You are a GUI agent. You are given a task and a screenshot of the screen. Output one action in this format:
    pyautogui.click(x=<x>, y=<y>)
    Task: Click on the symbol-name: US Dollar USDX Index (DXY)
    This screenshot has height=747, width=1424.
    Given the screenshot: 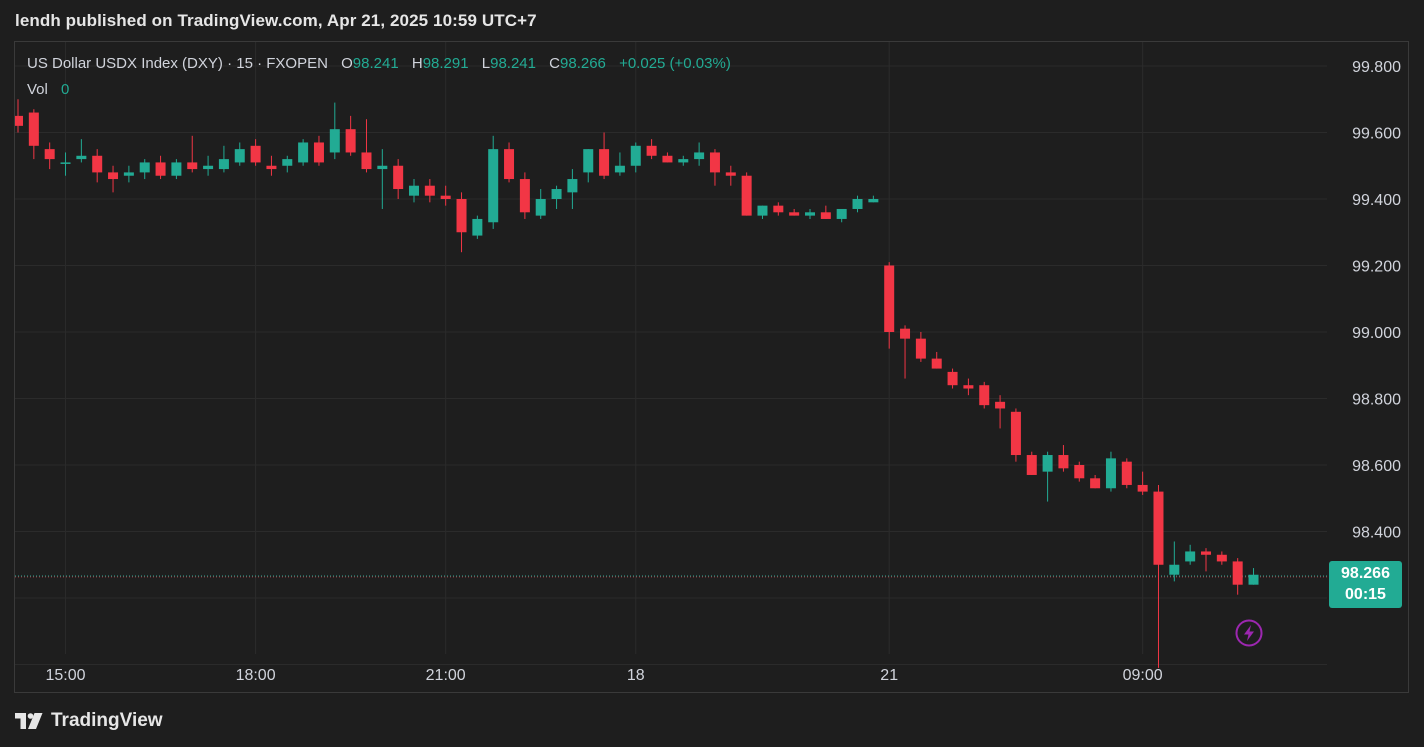 What is the action you would take?
    pyautogui.click(x=125, y=63)
    